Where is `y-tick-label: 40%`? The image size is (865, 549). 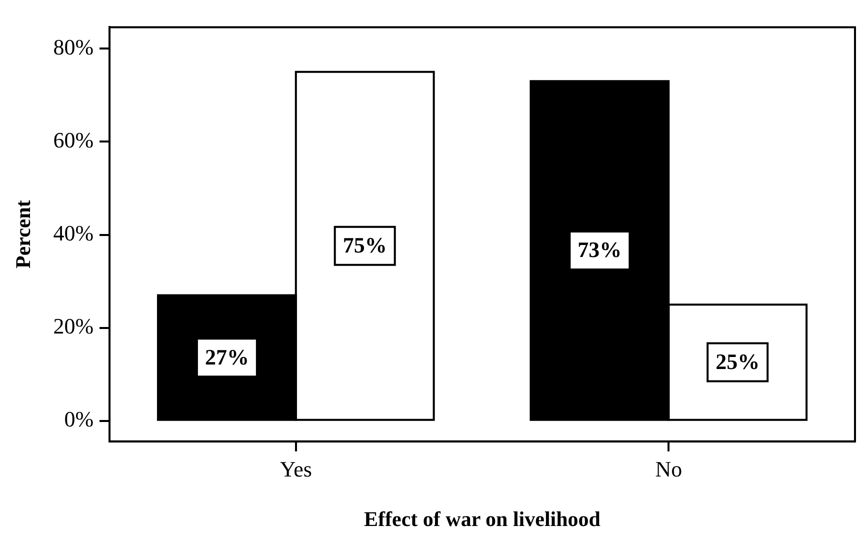 y-tick-label: 40% is located at coordinates (73, 233).